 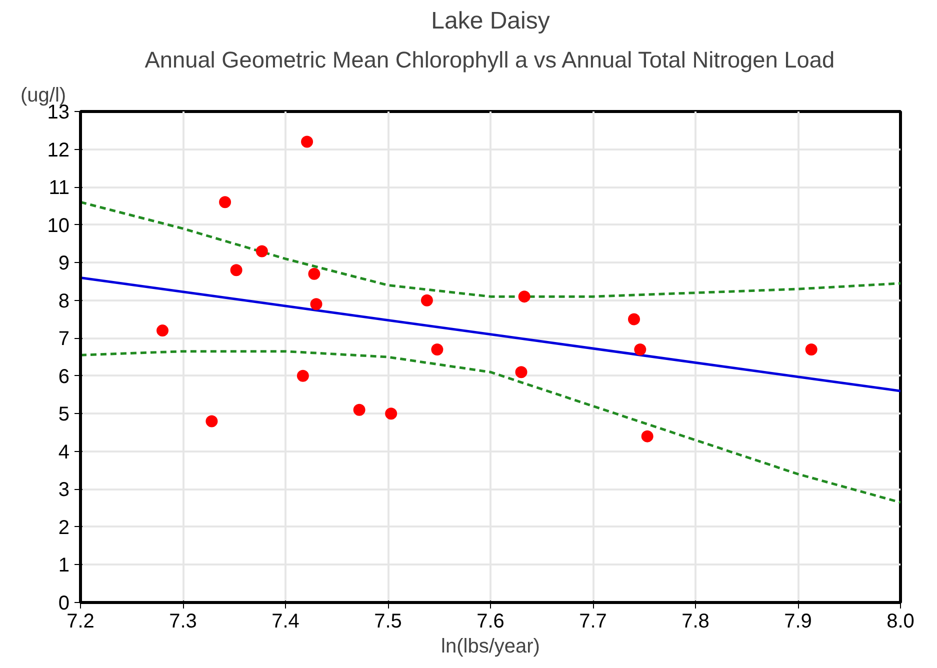 I want to click on y-tick-label: 5, so click(x=64, y=415).